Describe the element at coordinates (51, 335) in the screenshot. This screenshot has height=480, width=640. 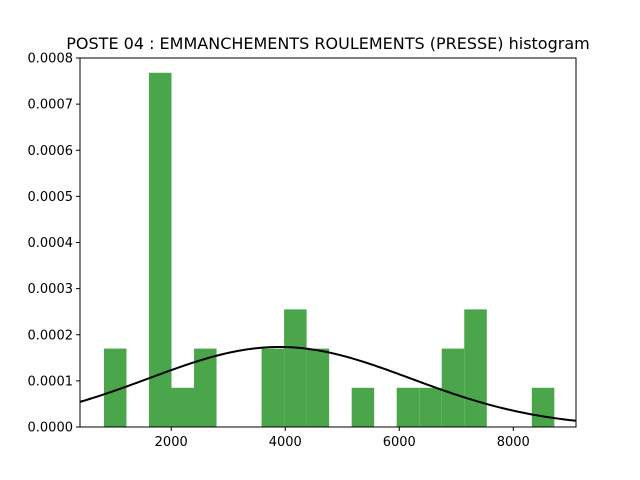
I see `y-tick-label: 0.0002` at that location.